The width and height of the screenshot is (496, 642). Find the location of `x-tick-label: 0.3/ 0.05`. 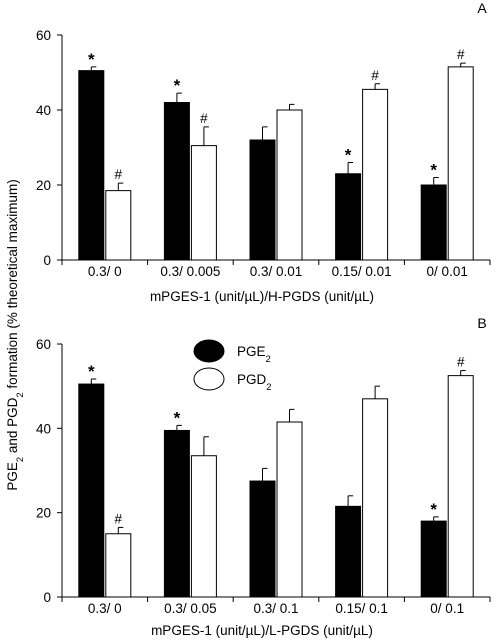

x-tick-label: 0.3/ 0.05 is located at coordinates (190, 608).